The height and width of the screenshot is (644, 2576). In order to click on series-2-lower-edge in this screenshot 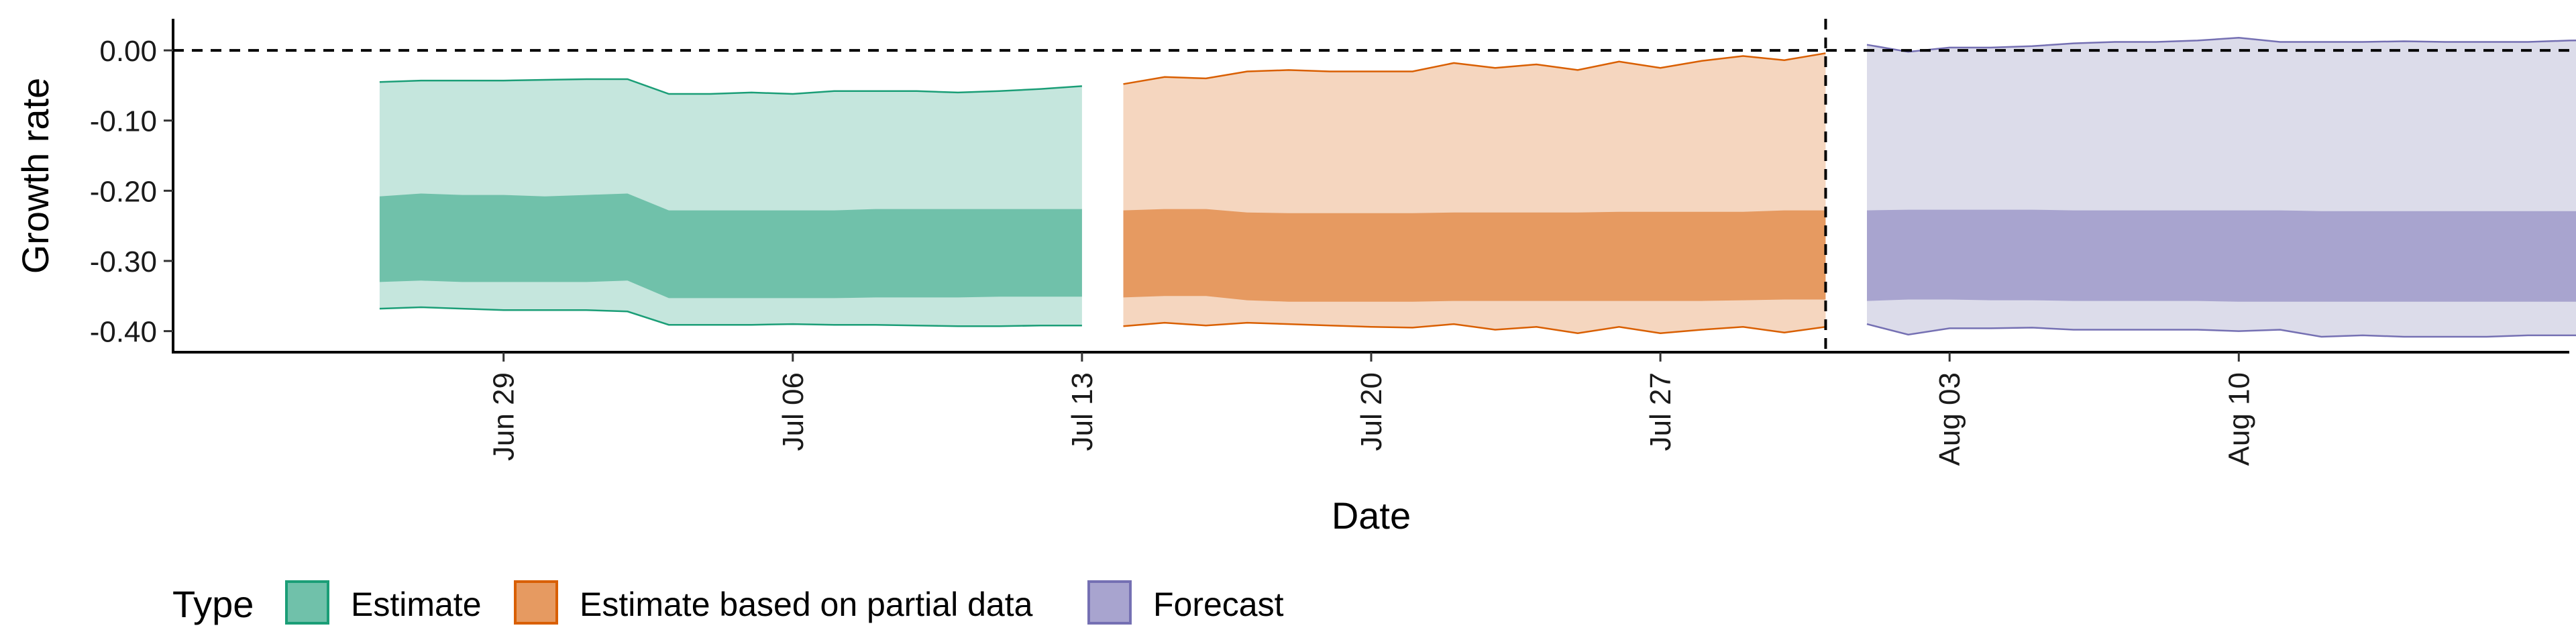, I will do `click(1474, 327)`.